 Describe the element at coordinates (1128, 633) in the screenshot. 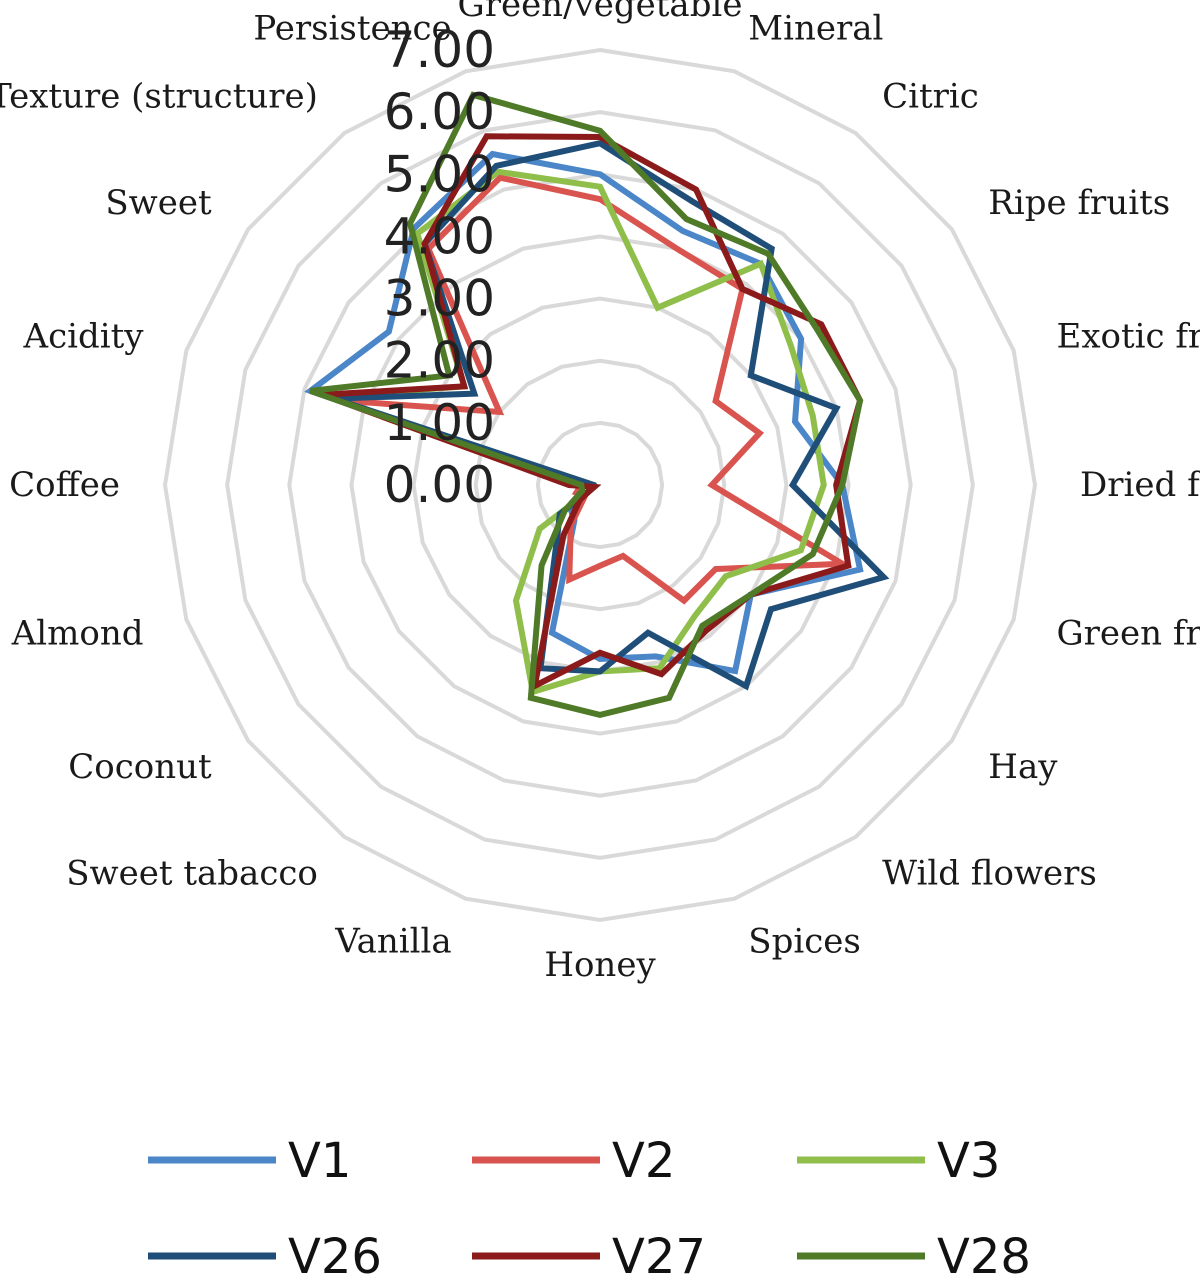

I see `axis-label: Green fruits` at that location.